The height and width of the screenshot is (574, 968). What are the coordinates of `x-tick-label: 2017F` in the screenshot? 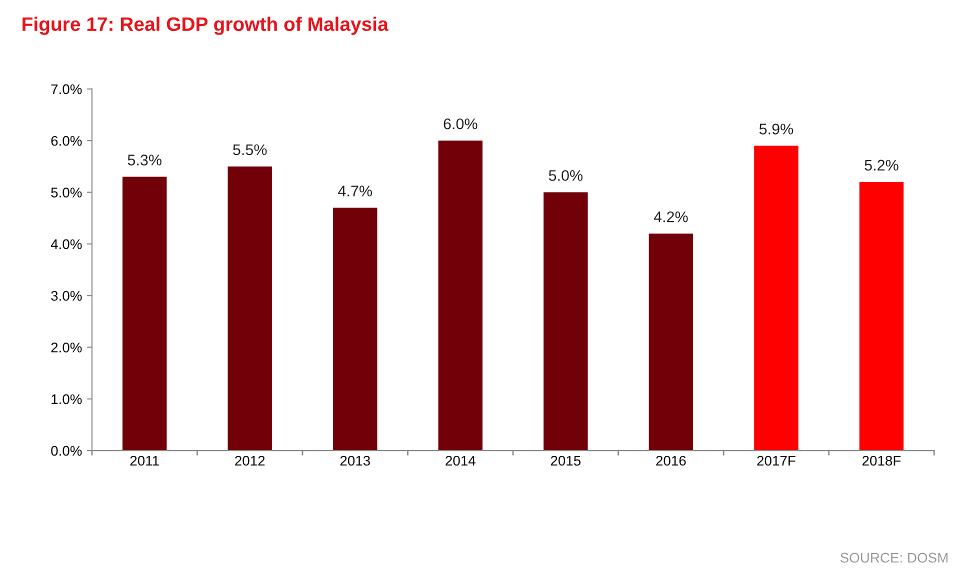 It's located at (776, 461).